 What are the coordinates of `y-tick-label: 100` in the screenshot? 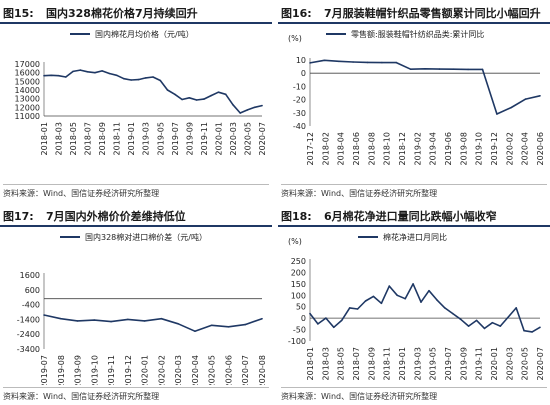 It's located at (298, 295).